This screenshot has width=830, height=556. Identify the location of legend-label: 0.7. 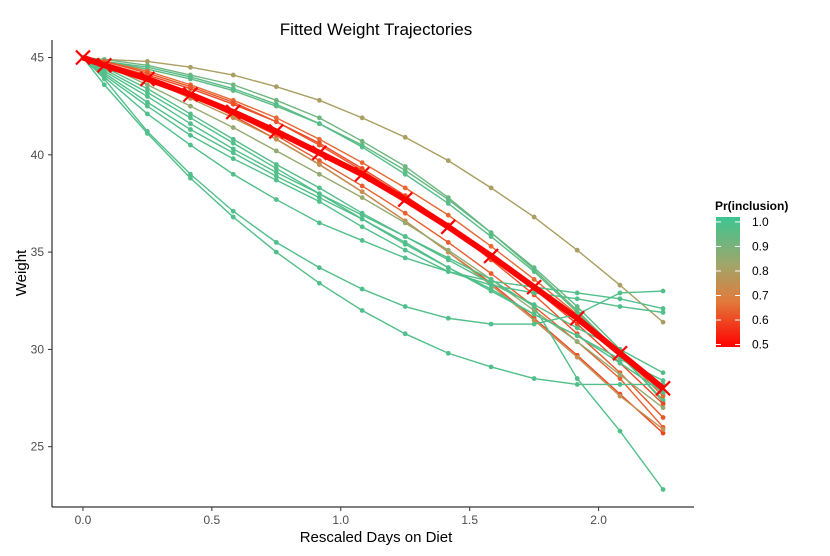
(760, 295).